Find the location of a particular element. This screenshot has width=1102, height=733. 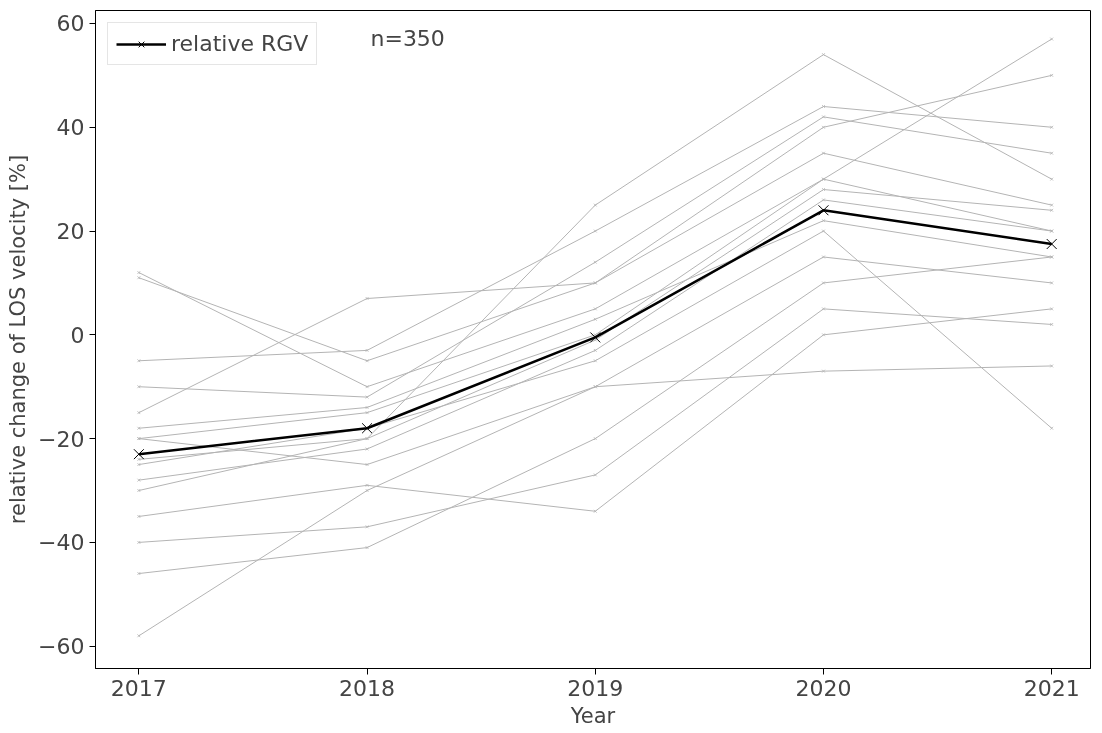

y-axis-title: relative change of LOS velocity [%] is located at coordinates (18, 339).